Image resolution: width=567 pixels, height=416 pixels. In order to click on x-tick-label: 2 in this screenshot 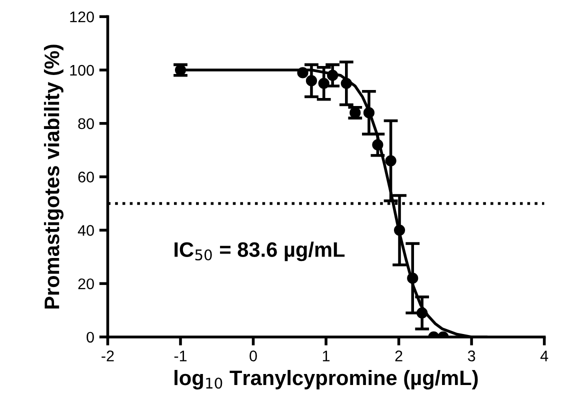, I will do `click(398, 356)`.